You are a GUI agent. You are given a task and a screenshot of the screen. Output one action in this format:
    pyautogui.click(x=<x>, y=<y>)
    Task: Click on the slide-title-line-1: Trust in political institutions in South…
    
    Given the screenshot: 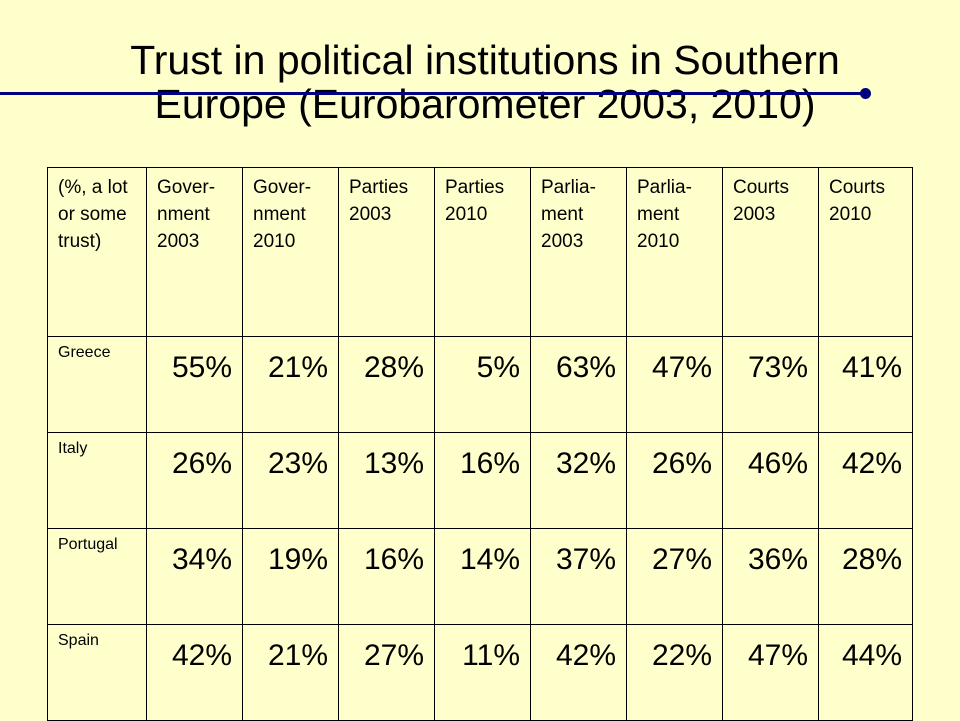 What is the action you would take?
    pyautogui.click(x=485, y=60)
    